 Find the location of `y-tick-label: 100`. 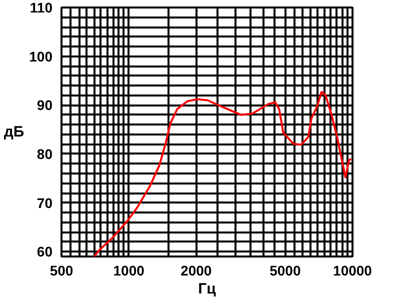

y-tick-label: 100 is located at coordinates (41, 56).